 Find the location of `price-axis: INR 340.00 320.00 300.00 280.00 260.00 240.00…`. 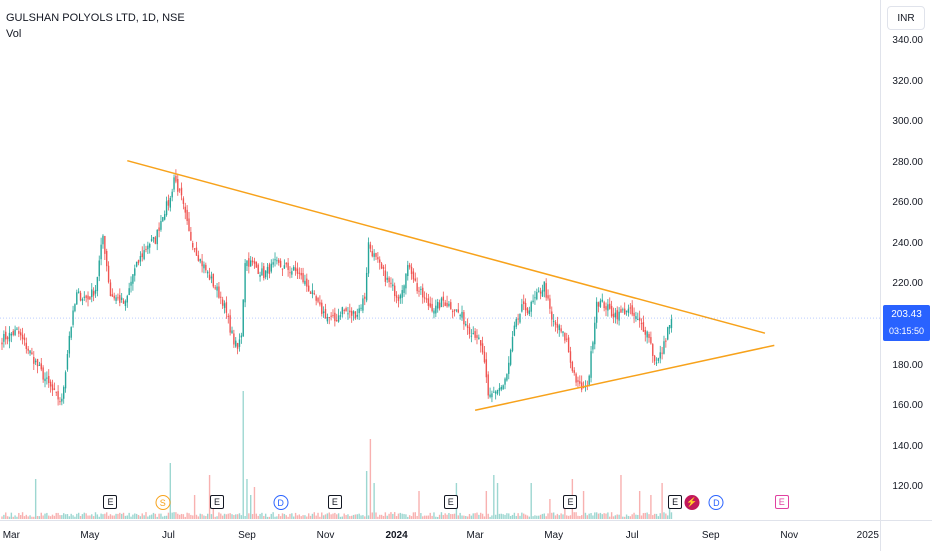

price-axis: INR 340.00 320.00 300.00 280.00 260.00 240.00… is located at coordinates (906, 260).